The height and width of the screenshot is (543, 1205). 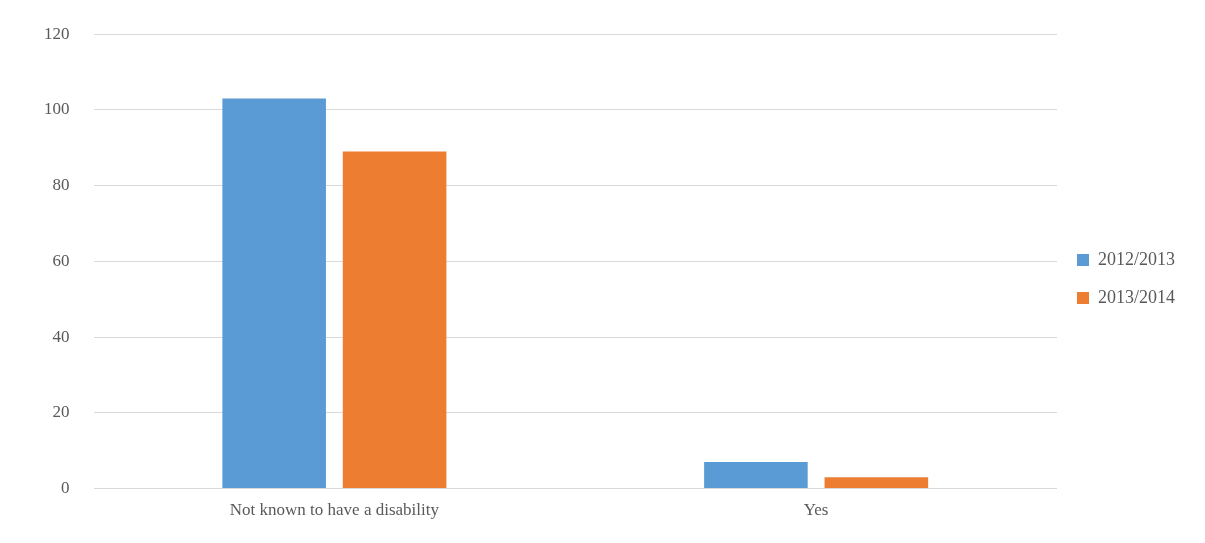 I want to click on legend-label: 2013/2014, so click(x=1137, y=296).